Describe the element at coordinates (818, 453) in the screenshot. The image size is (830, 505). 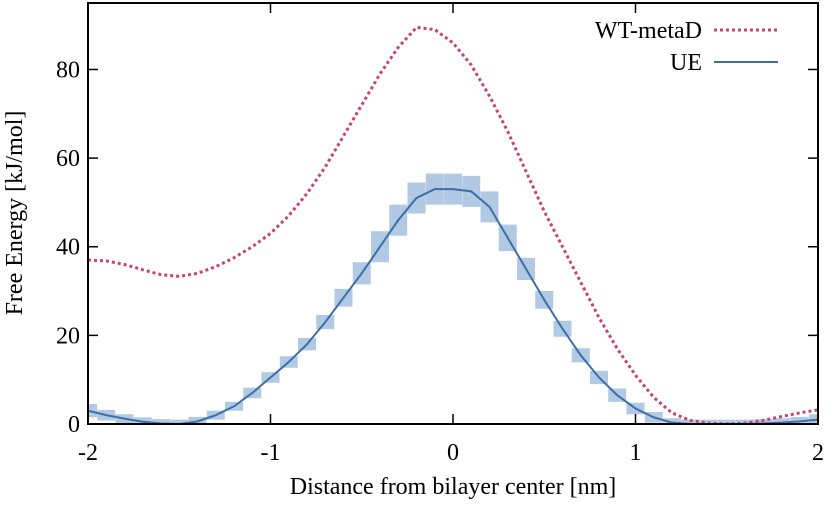
I see `x-tick-label: 2` at that location.